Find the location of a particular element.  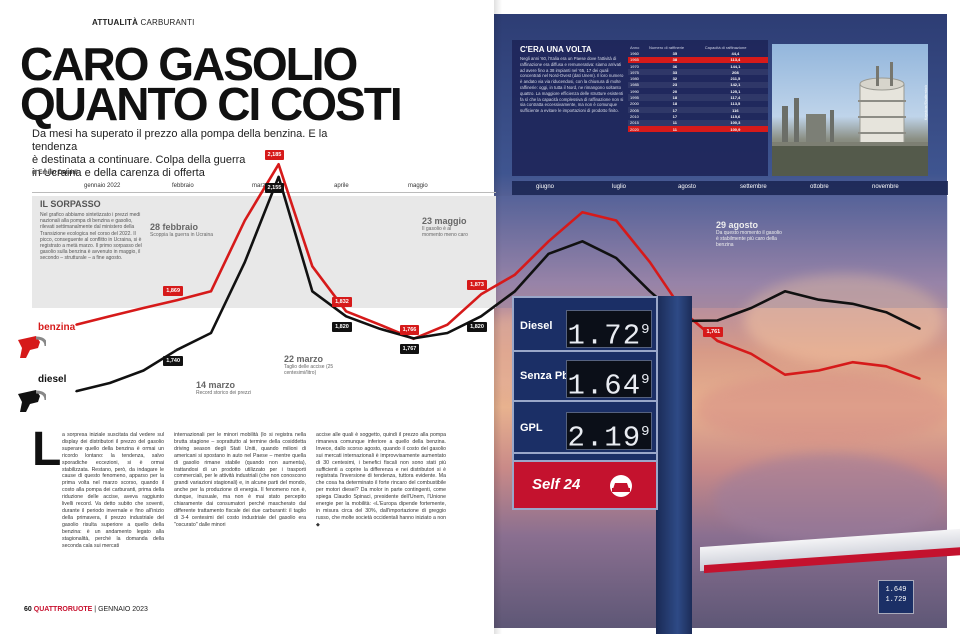

data-label-benzina: 1,761 is located at coordinates (713, 331).